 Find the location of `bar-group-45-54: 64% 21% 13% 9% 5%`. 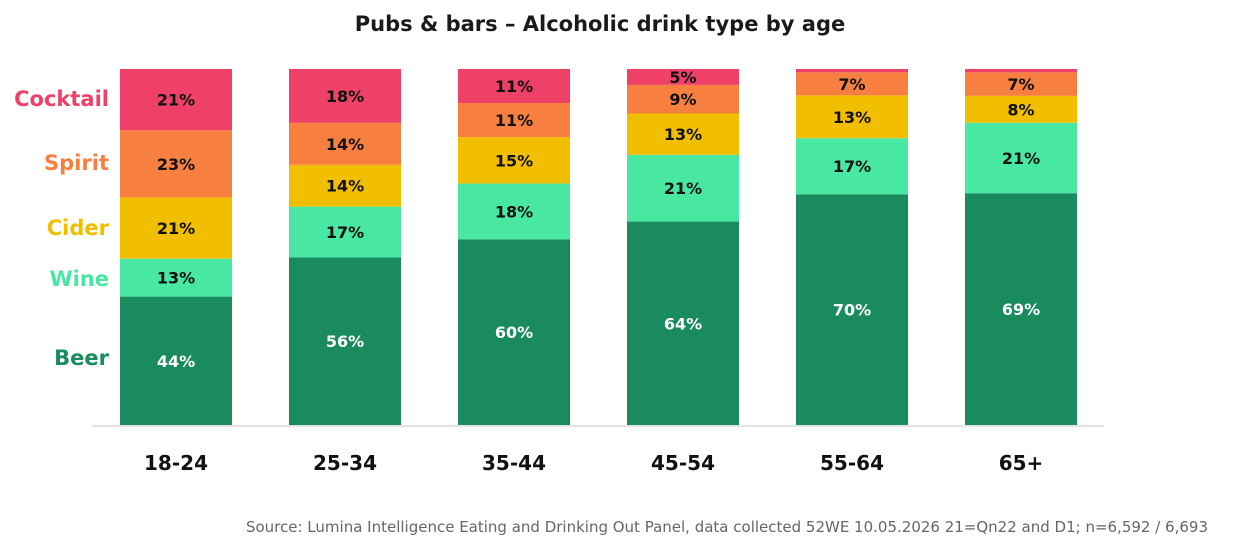

bar-group-45-54: 64% 21% 13% 9% 5% is located at coordinates (683, 246).